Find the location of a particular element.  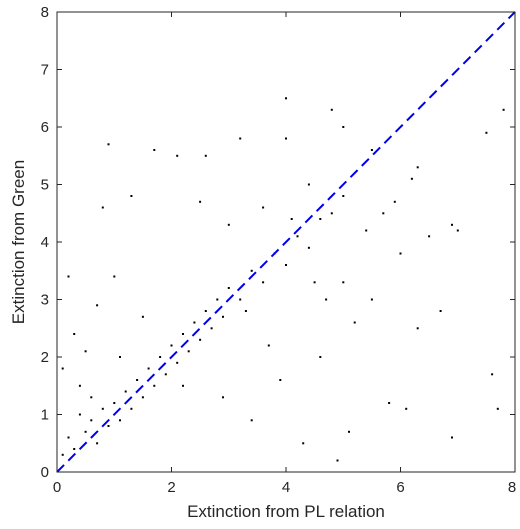

y-tick-label: 8 is located at coordinates (45, 12).